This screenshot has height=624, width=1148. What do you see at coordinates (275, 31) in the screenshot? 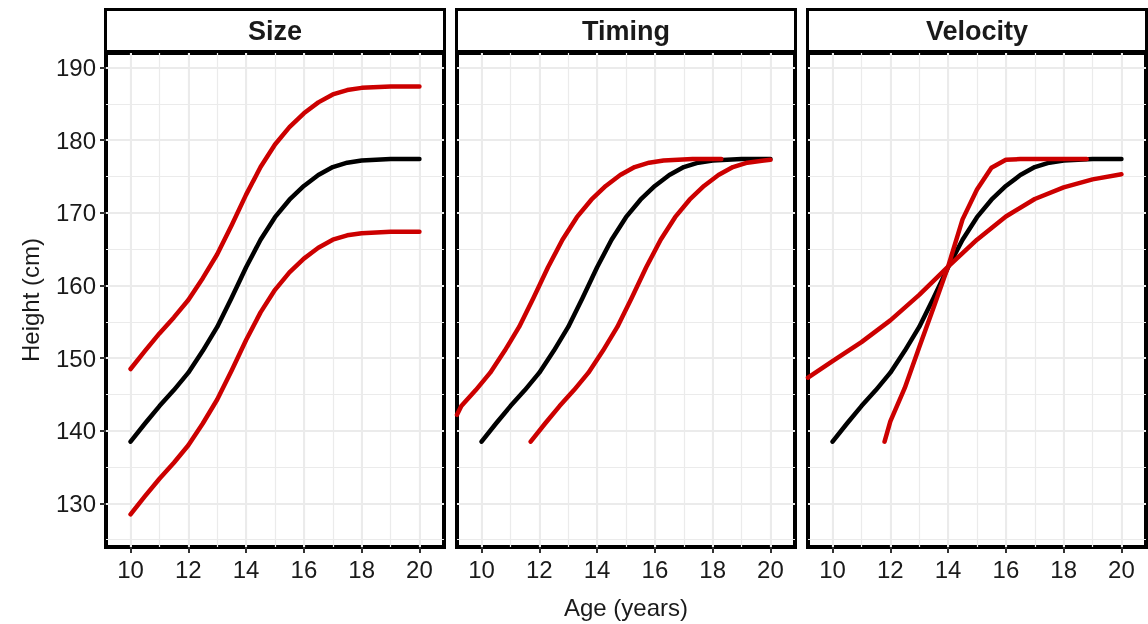
I see `chart-title: Size` at bounding box center [275, 31].